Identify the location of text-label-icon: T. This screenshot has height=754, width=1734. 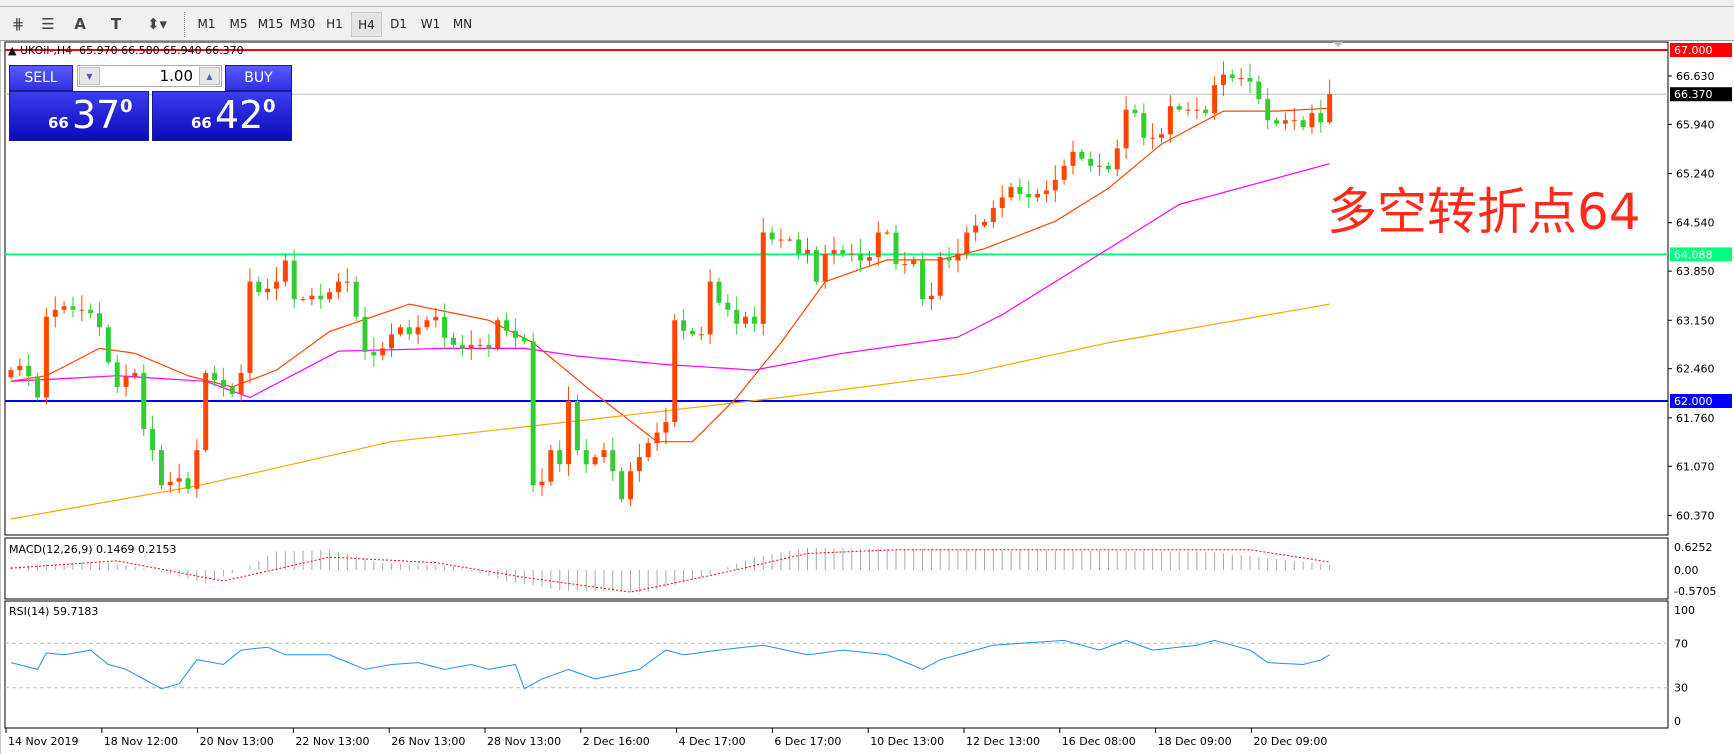
(116, 24).